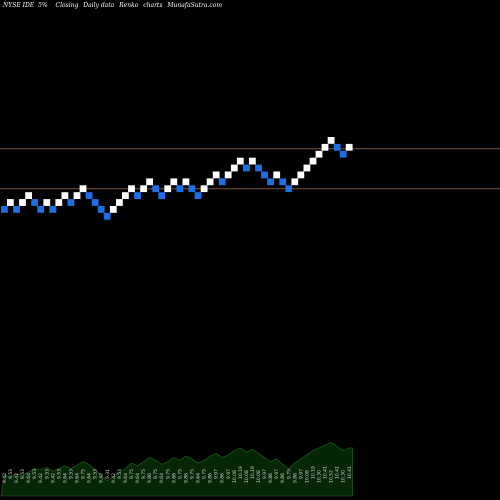  I want to click on header-period: Daily data, so click(98, 5).